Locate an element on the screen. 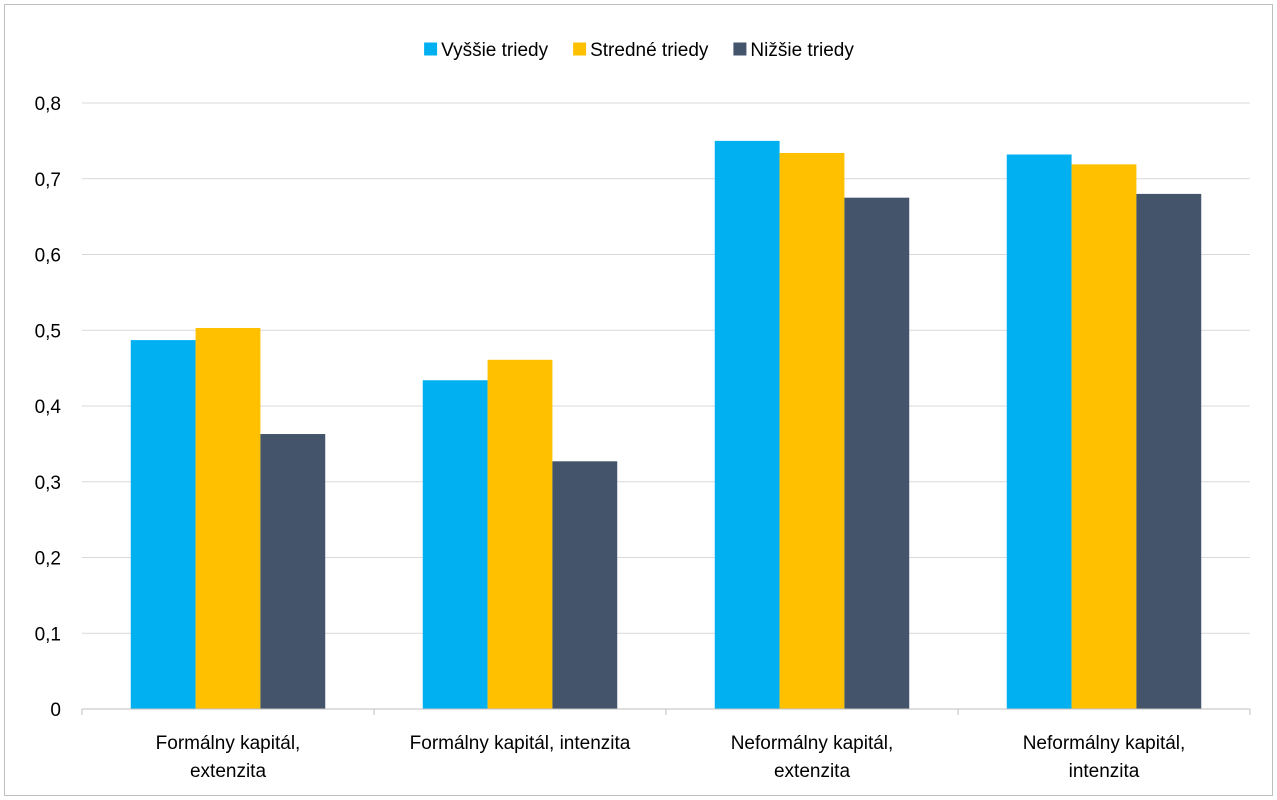 The height and width of the screenshot is (800, 1277). y-tick-label: 0,3 is located at coordinates (48, 483).